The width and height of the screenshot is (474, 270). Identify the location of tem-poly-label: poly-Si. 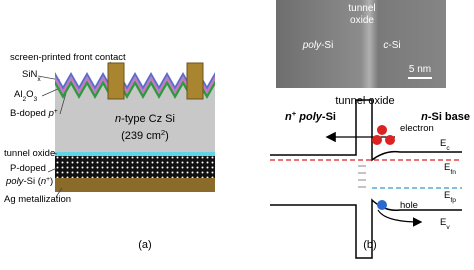
(318, 45).